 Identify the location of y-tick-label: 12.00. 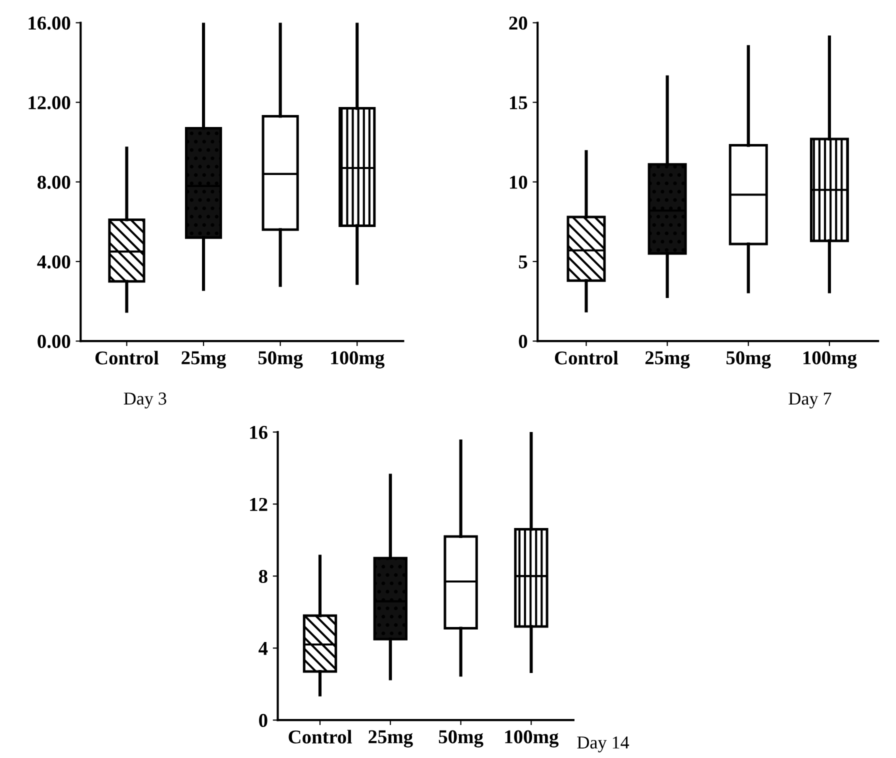
(49, 103).